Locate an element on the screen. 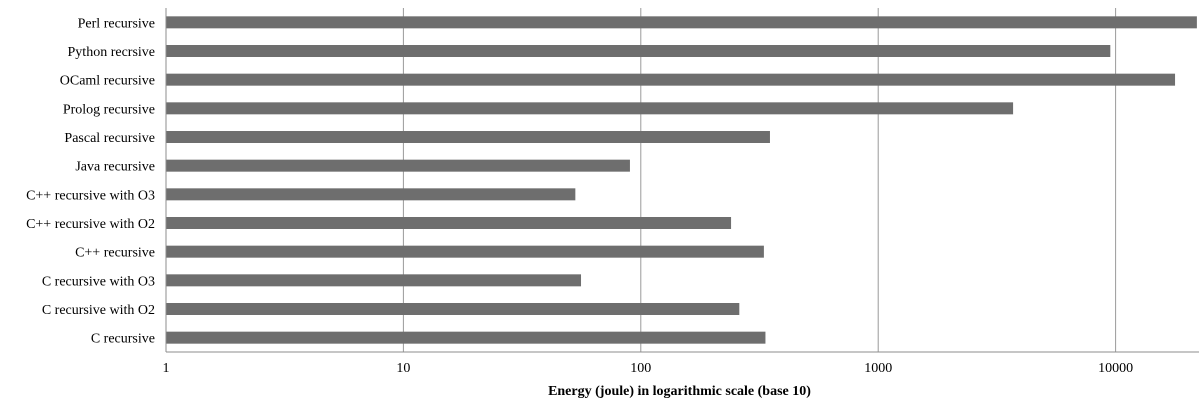 Image resolution: width=1199 pixels, height=400 pixels. bar-pascal-recursive is located at coordinates (468, 137).